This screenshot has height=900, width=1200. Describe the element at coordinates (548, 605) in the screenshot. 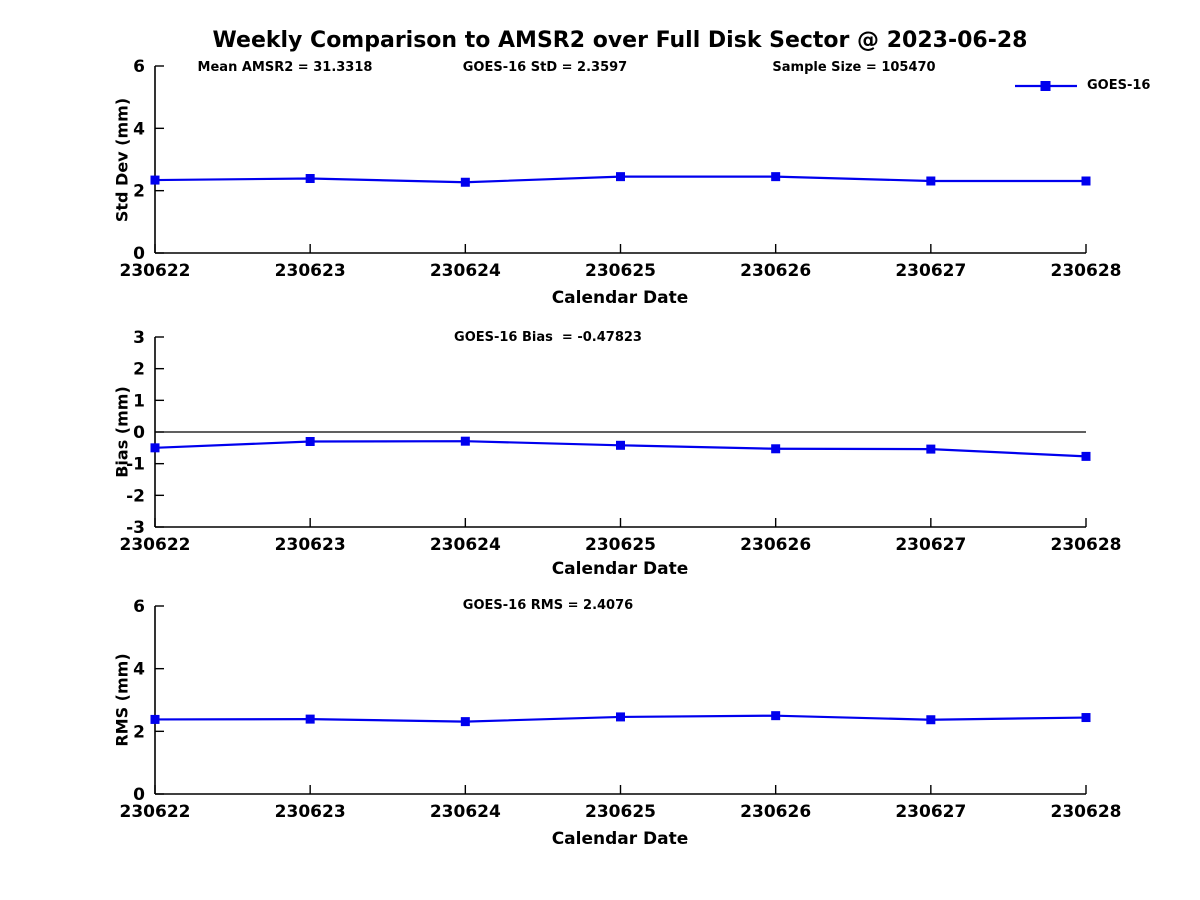

I see `annotation-goes16-rms: GOES-16 RMS = 2.4076` at that location.